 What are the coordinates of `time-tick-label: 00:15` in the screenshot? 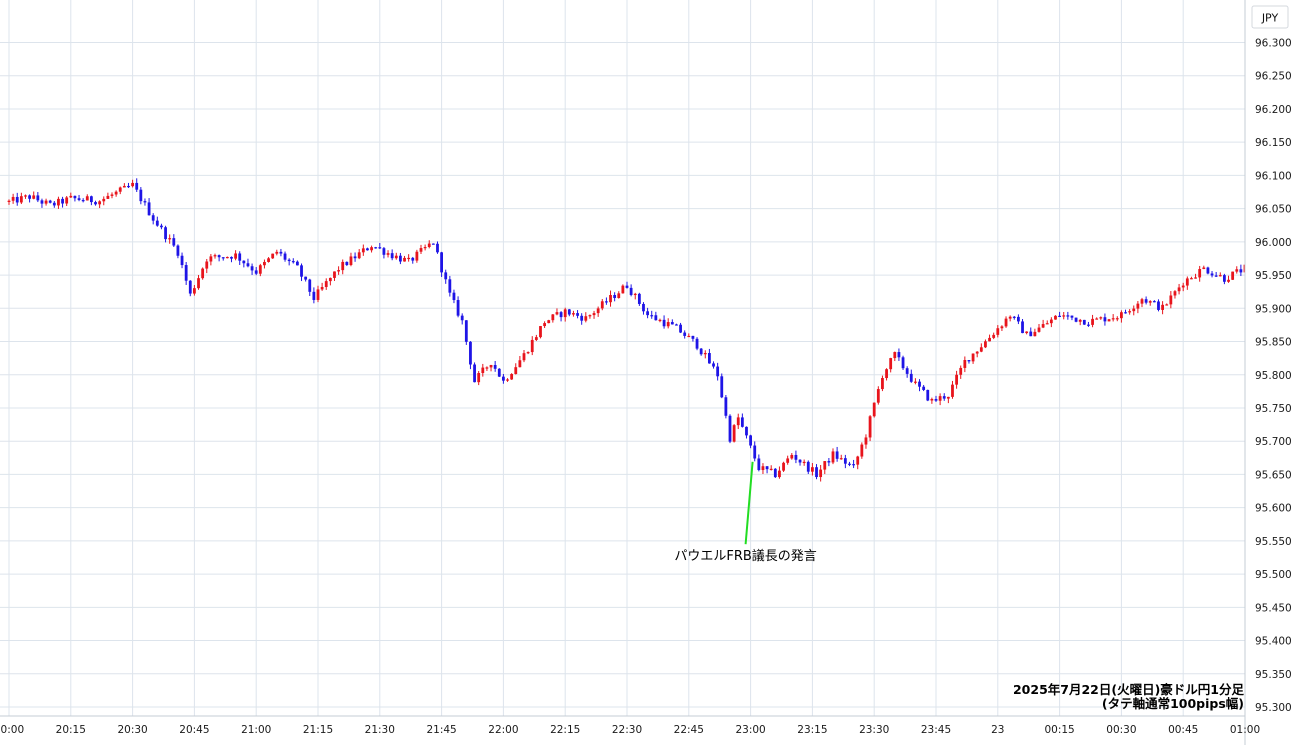 It's located at (1059, 730).